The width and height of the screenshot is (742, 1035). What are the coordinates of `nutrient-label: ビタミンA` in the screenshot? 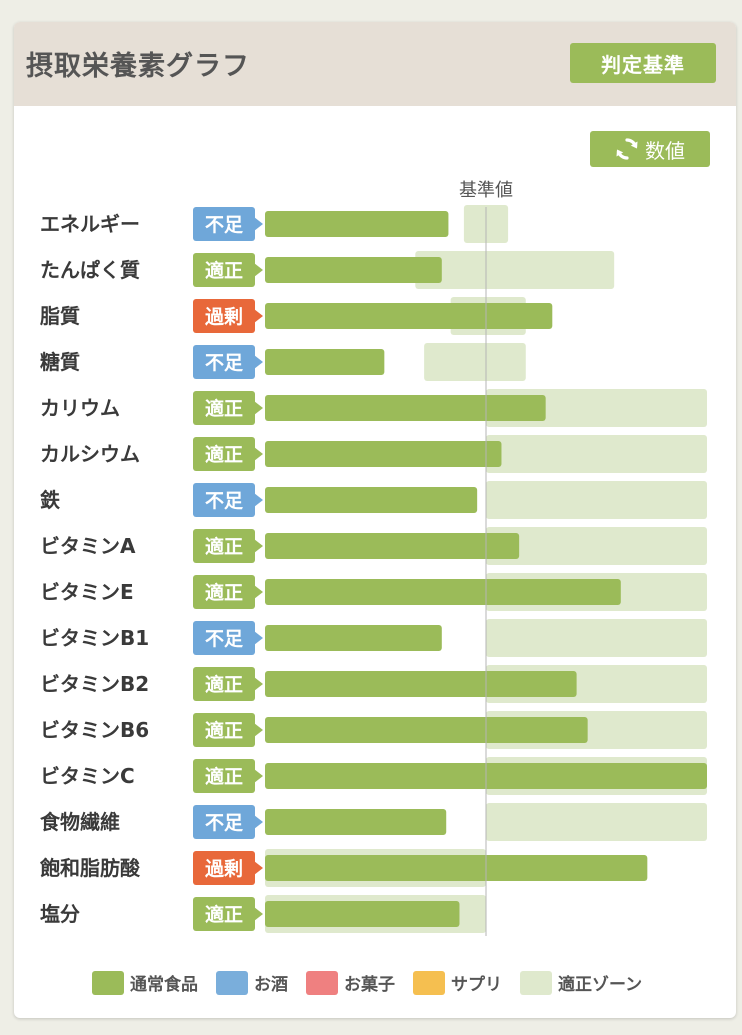 It's located at (88, 546).